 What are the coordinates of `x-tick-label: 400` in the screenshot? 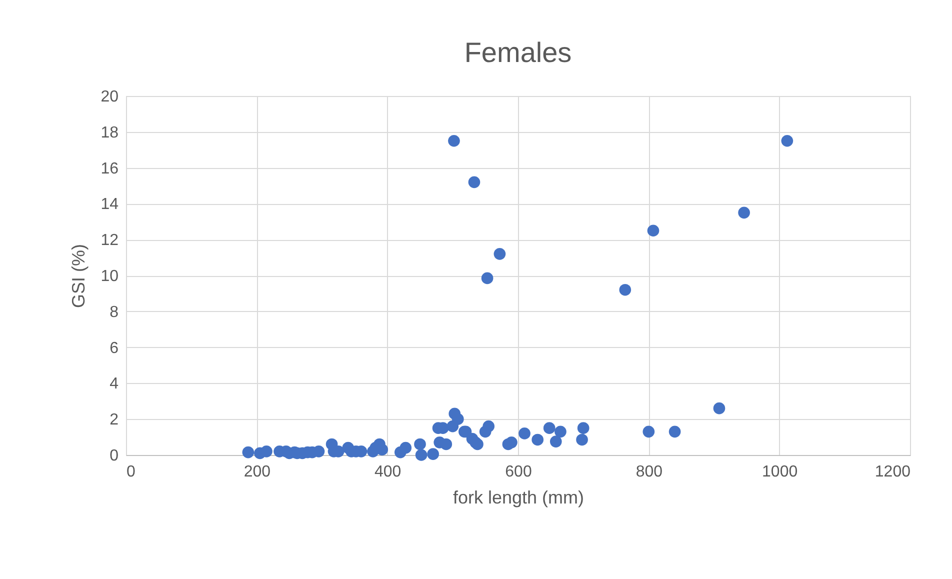 It's located at (388, 472).